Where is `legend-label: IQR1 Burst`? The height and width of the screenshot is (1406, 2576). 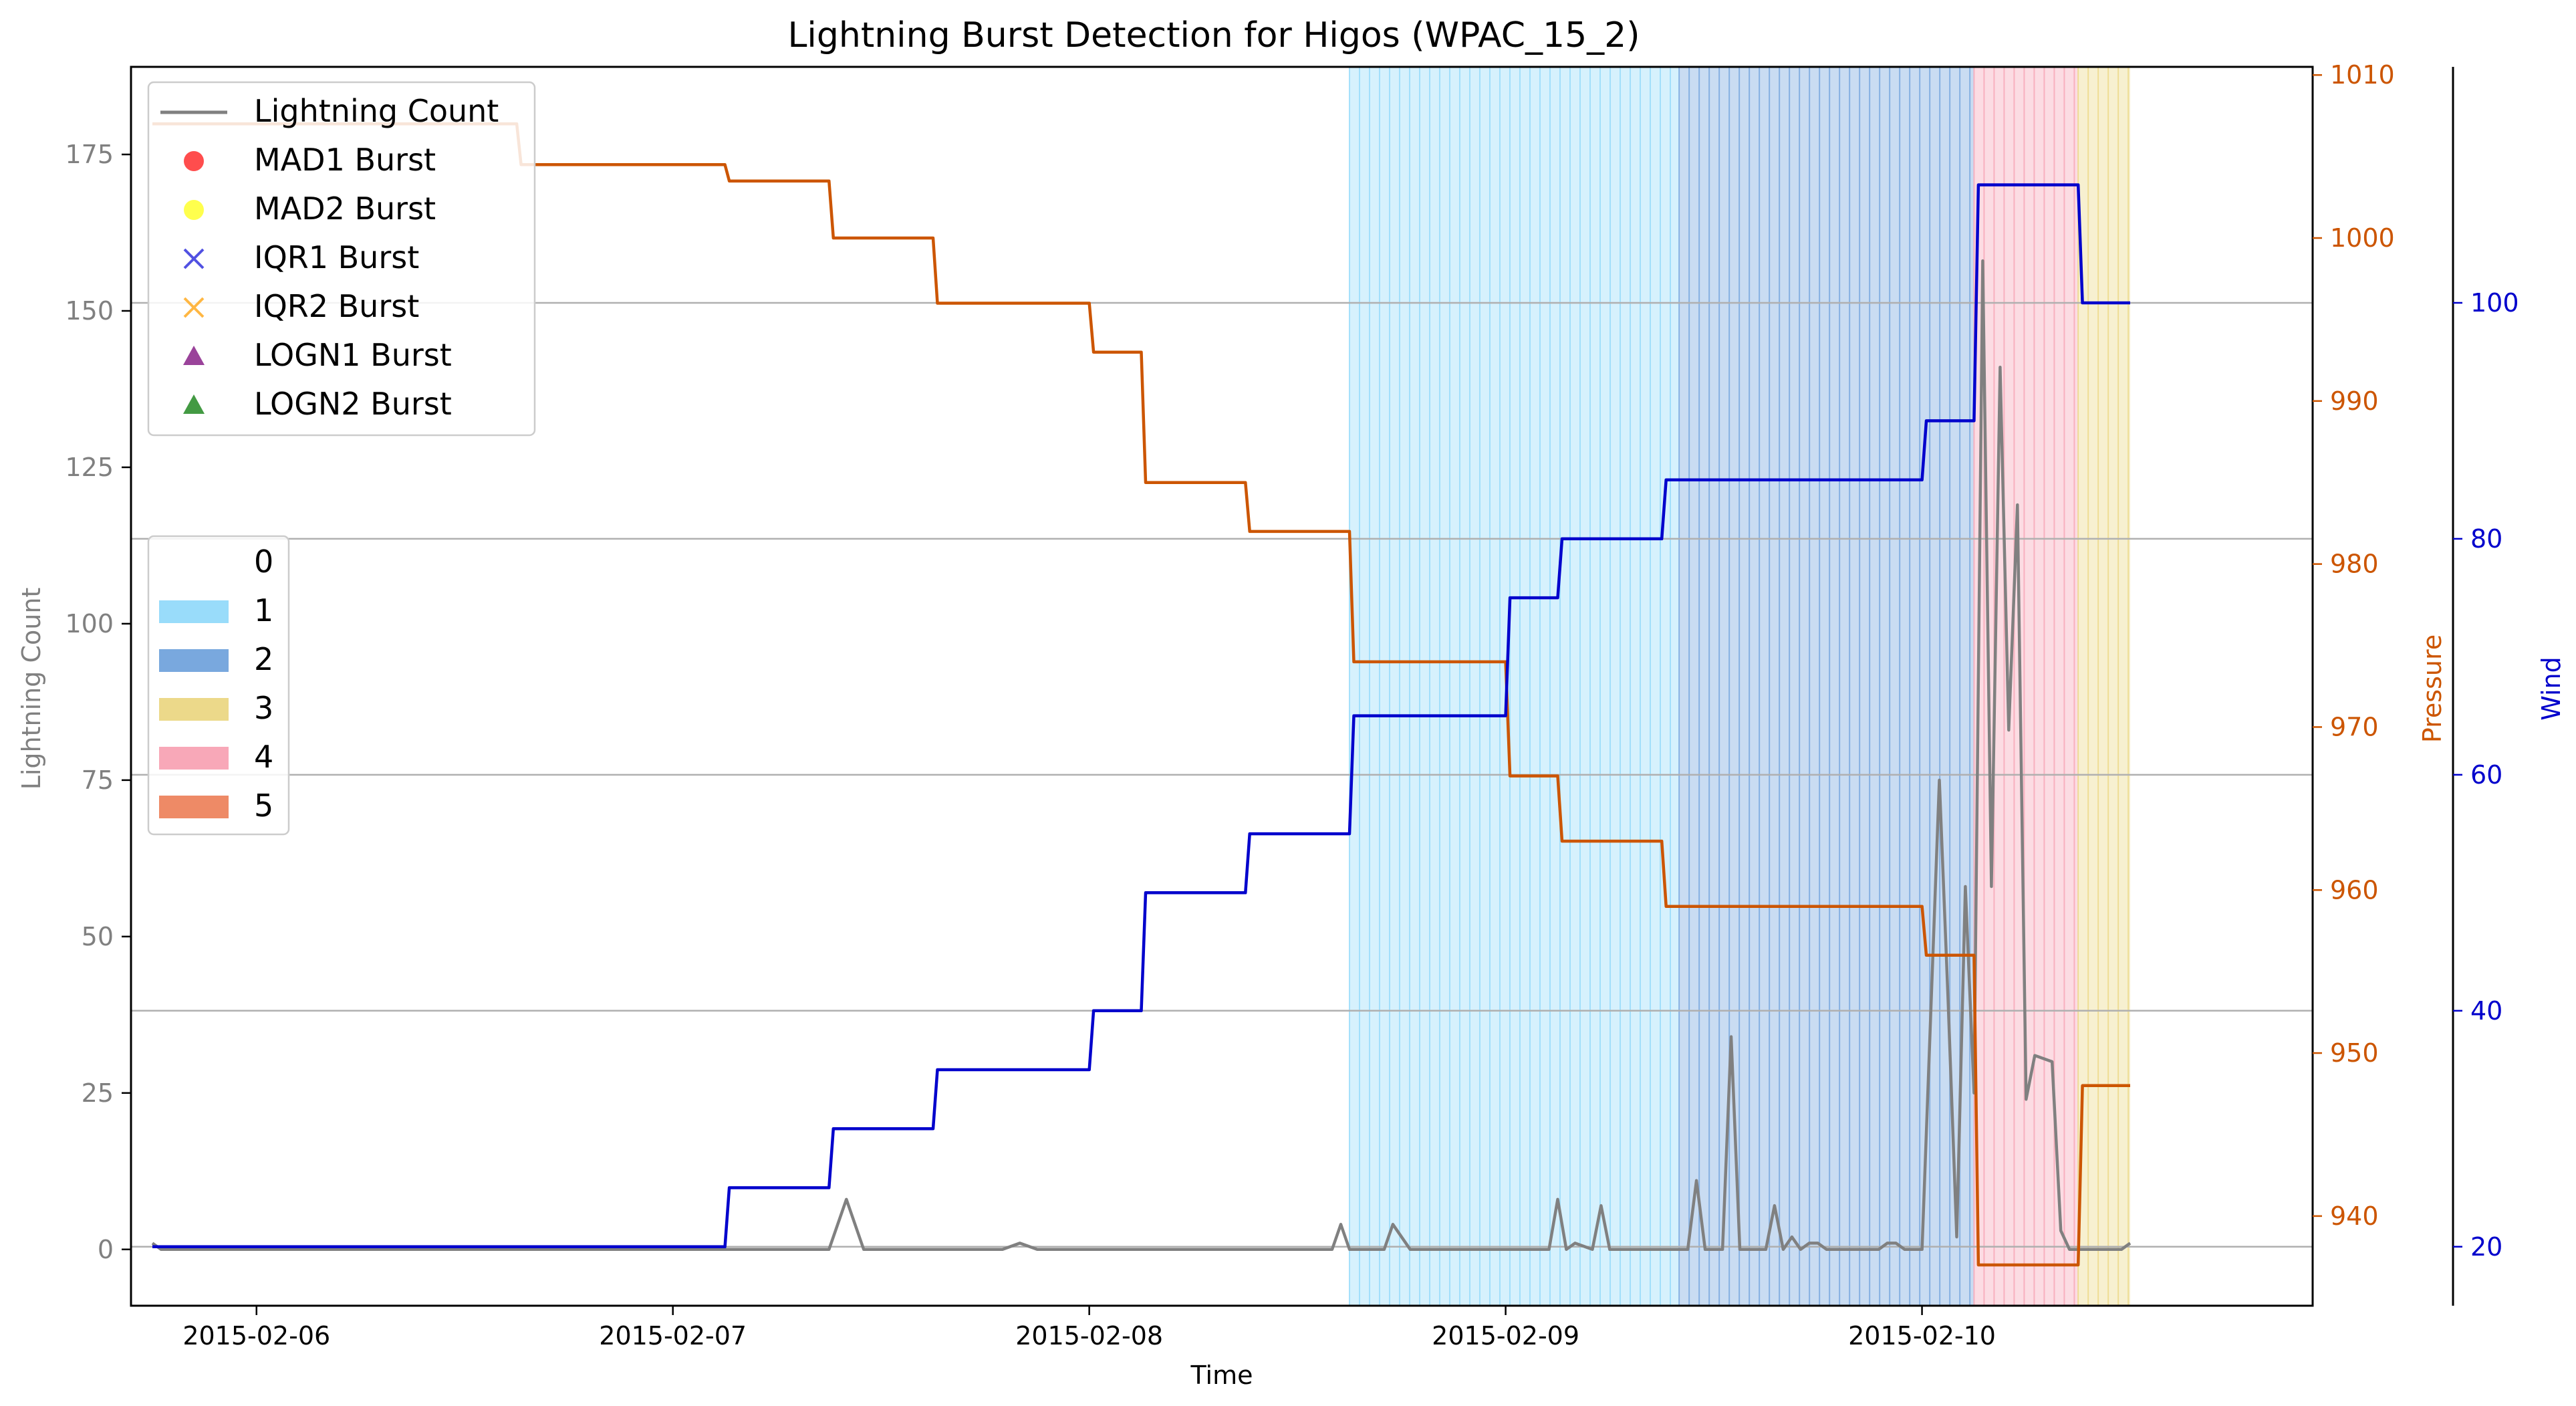 legend-label: IQR1 Burst is located at coordinates (336, 257).